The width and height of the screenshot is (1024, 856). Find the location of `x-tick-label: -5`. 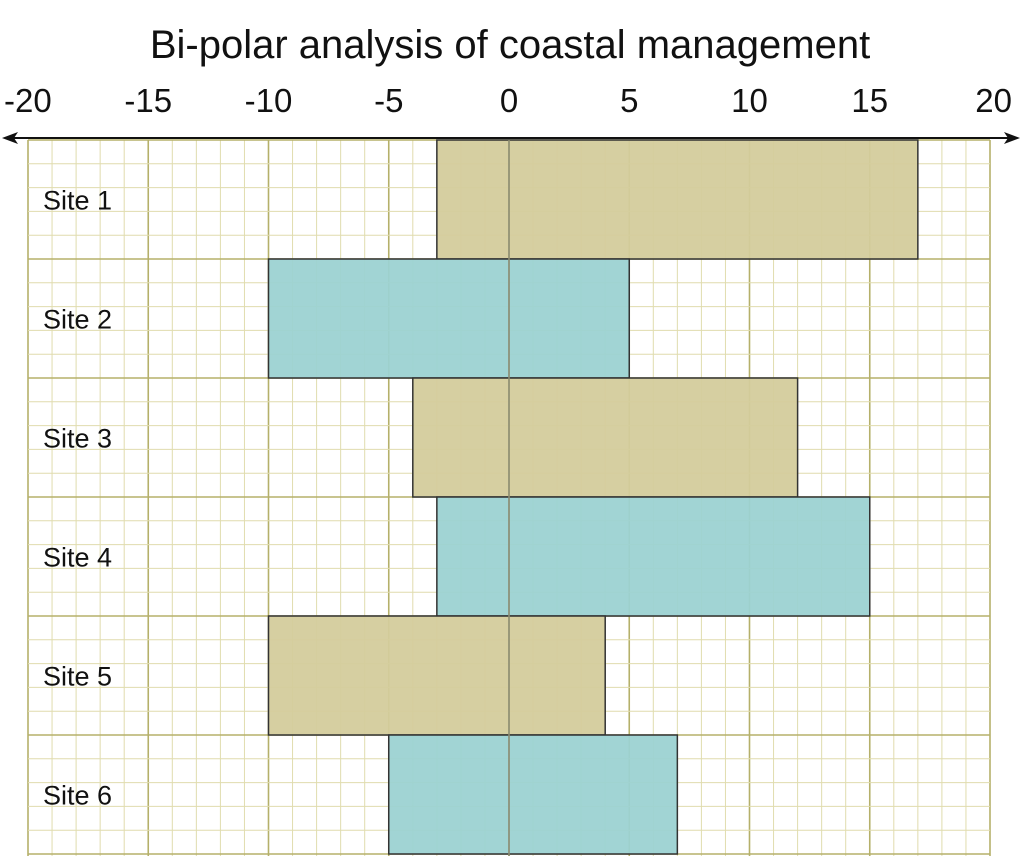

x-tick-label: -5 is located at coordinates (388, 100).